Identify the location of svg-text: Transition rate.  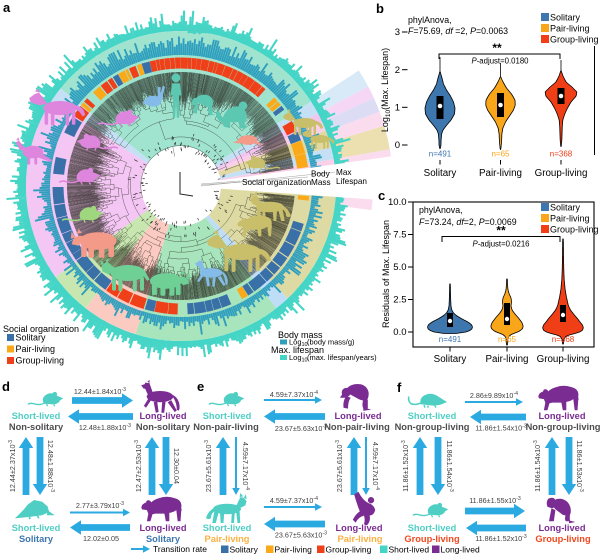
(180, 549).